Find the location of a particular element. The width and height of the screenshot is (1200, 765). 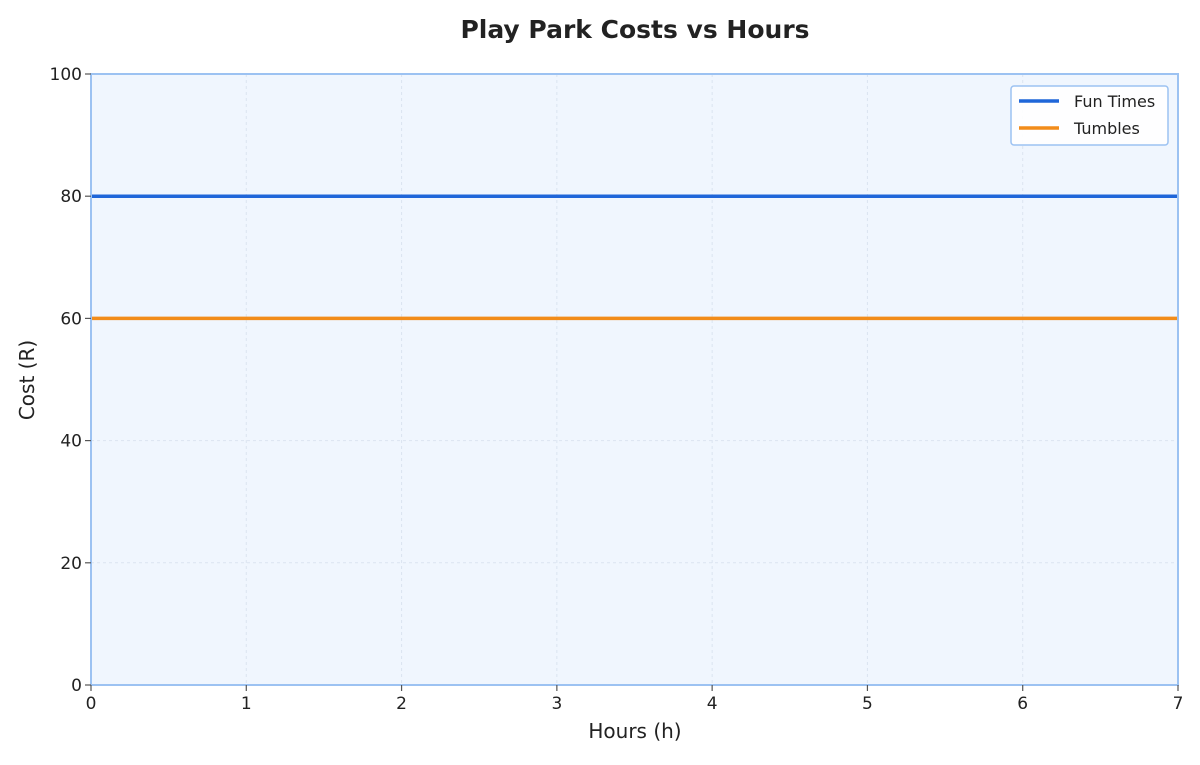

chart-title: Play Park Costs vs Hours is located at coordinates (634, 29).